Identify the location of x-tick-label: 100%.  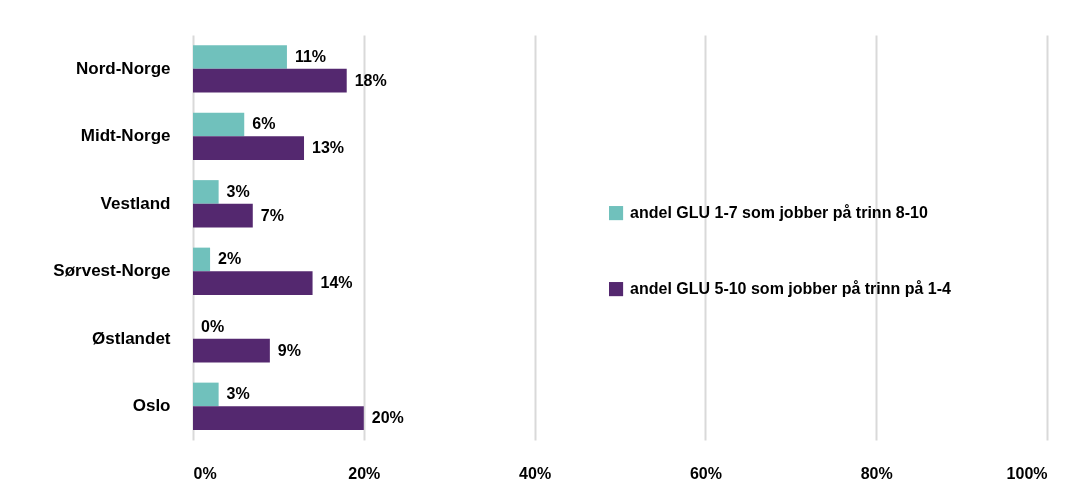
(1027, 473).